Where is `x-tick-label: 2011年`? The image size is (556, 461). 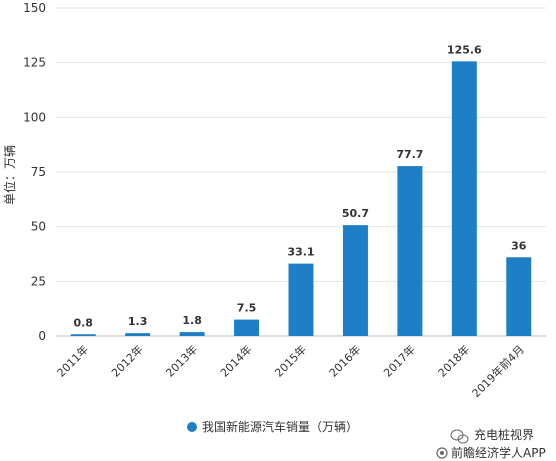
x-tick-label: 2011年 is located at coordinates (72, 360).